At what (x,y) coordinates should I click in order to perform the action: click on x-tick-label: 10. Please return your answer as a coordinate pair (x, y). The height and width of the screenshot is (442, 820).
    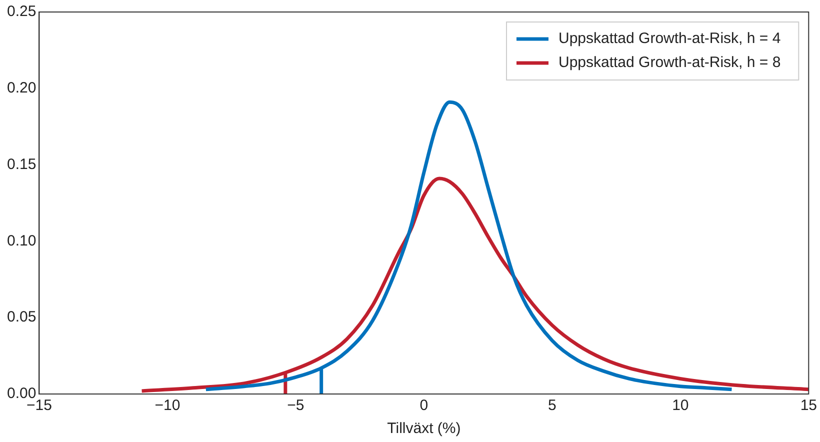
    Looking at the image, I should click on (680, 405).